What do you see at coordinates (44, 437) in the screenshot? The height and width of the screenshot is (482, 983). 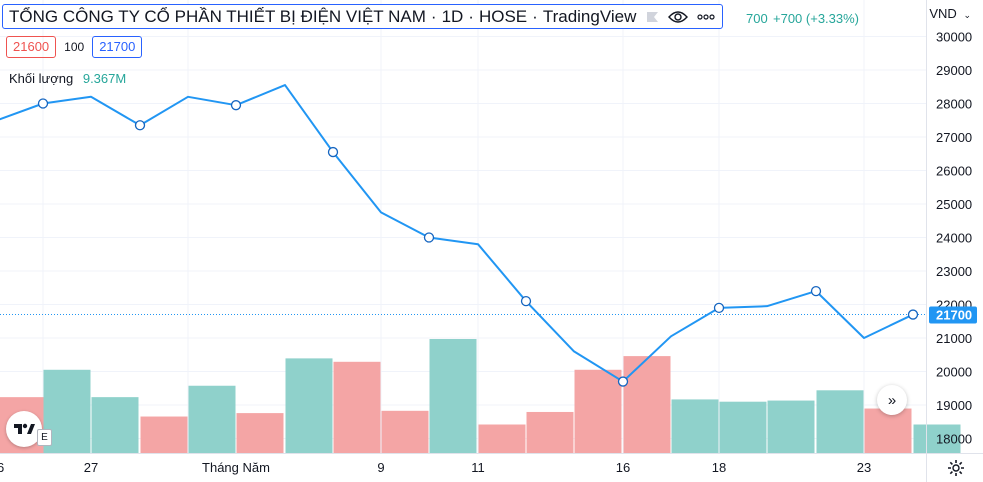 I see `earnings-e-icon: E` at bounding box center [44, 437].